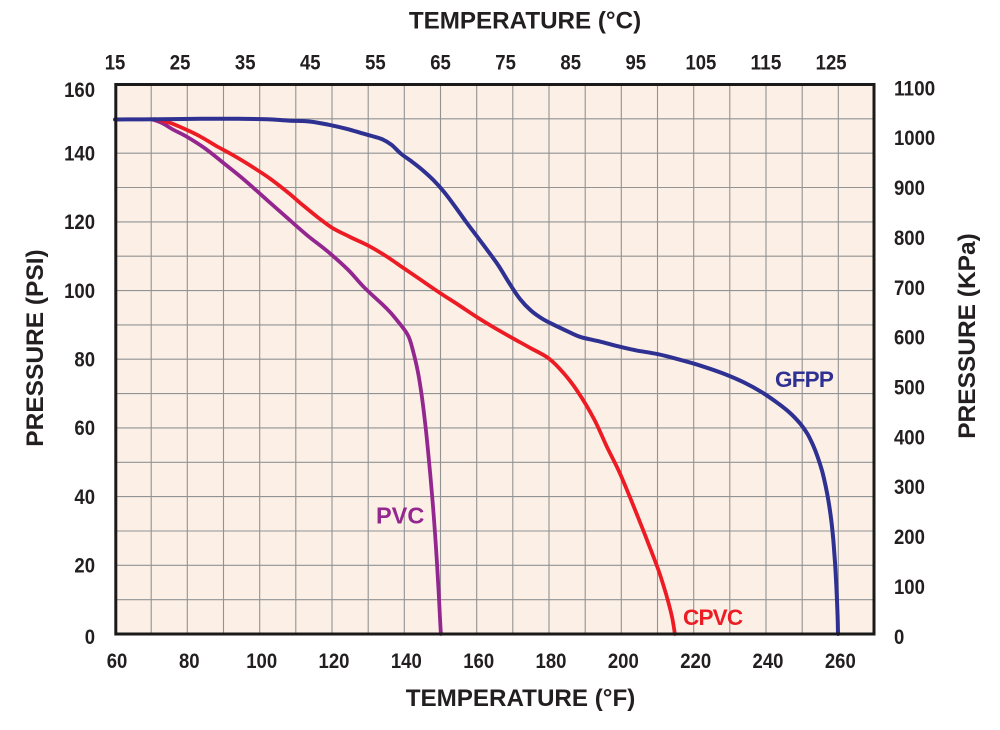 This screenshot has height=730, width=1000. I want to click on svg-text: 700, so click(909, 288).